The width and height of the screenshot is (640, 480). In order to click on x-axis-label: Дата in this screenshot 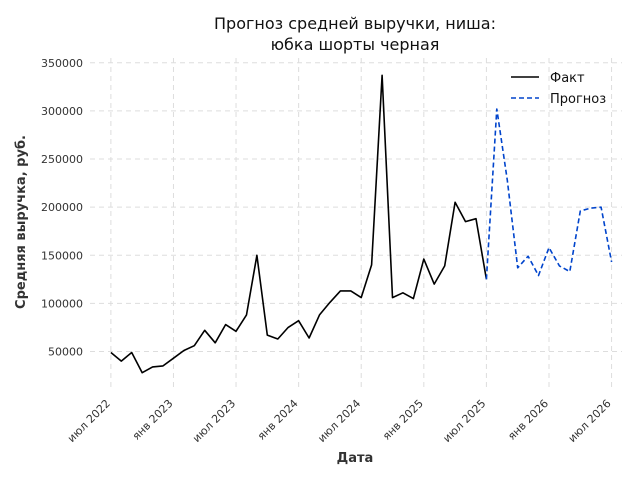, I will do `click(355, 458)`.